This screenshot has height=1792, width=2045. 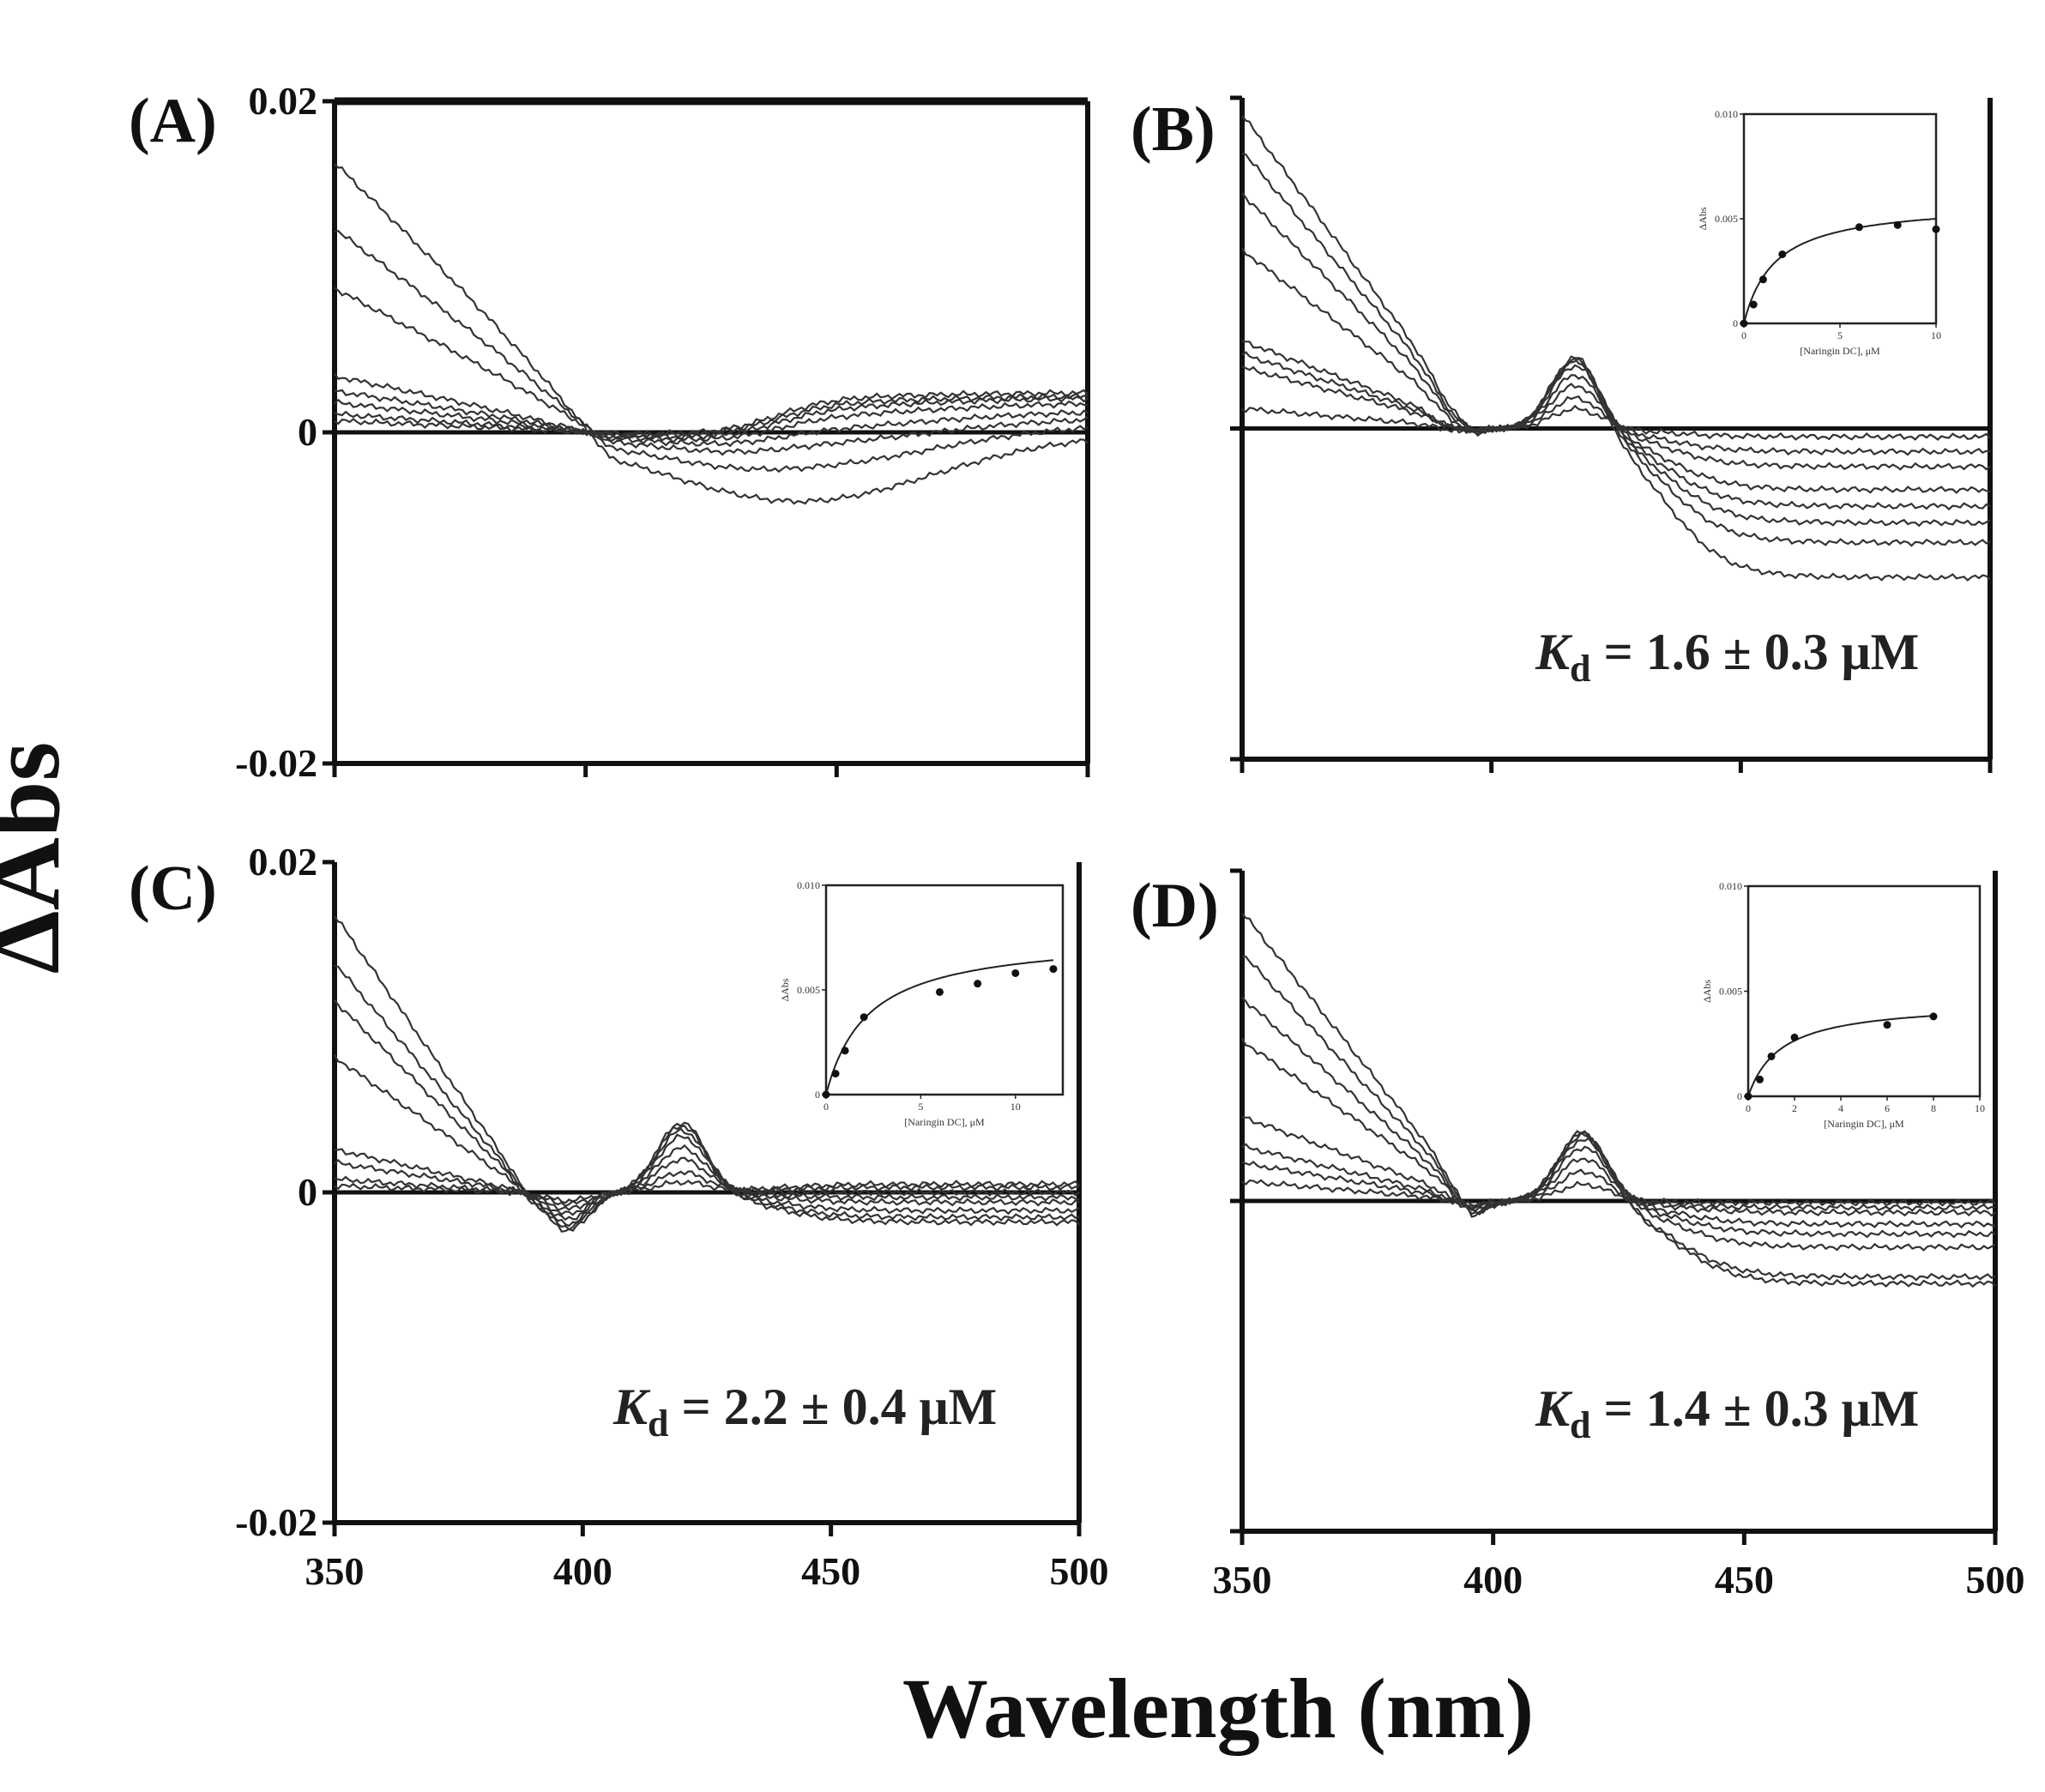 I want to click on inset-x-tick-label: 8, so click(x=1933, y=1108).